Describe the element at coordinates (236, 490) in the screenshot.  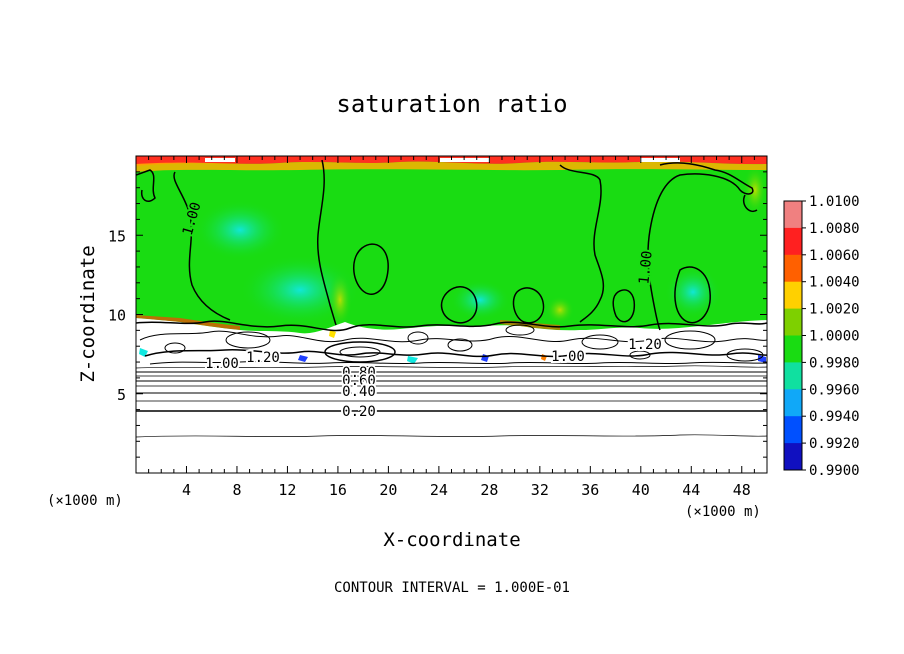
I see `x-tick-label: 8` at that location.